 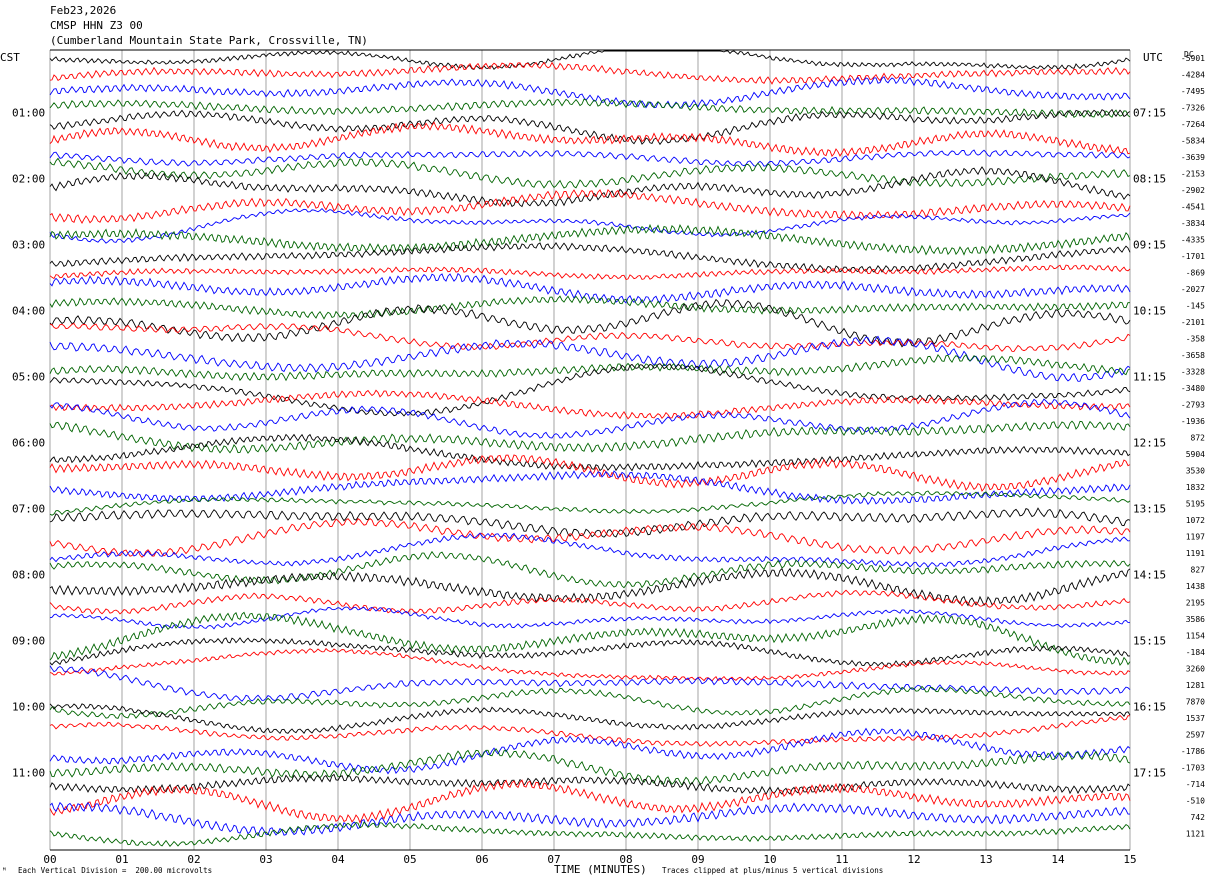 I want to click on right-time-label: 11:15, so click(x=1149, y=377).